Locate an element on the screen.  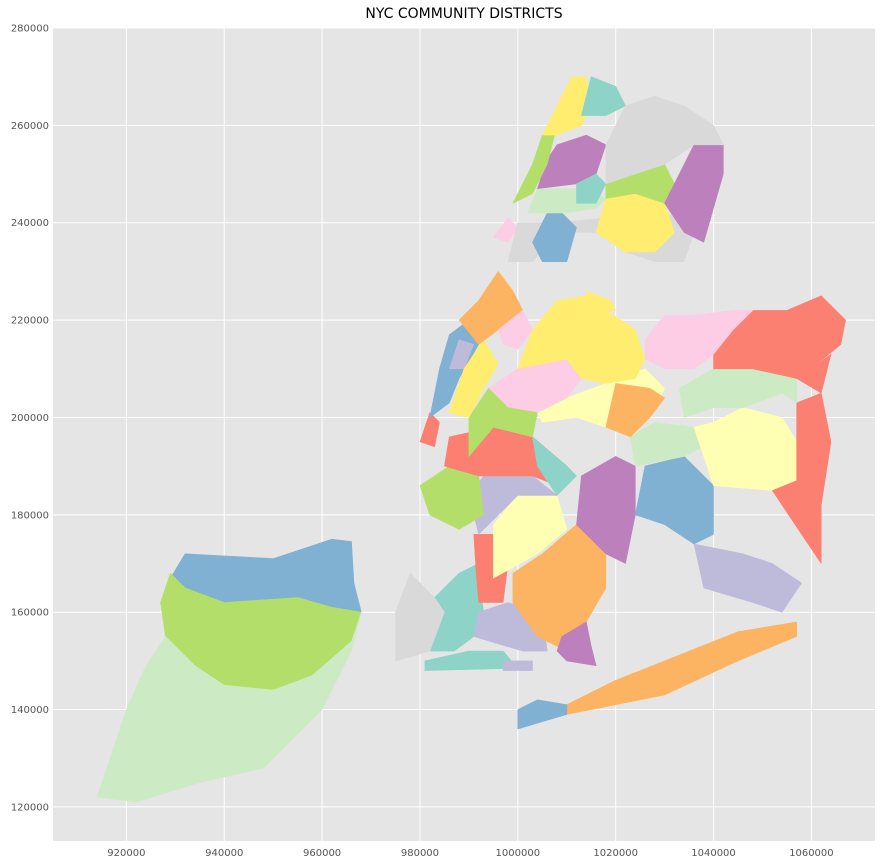
x-tick-label: 980000 is located at coordinates (420, 853).